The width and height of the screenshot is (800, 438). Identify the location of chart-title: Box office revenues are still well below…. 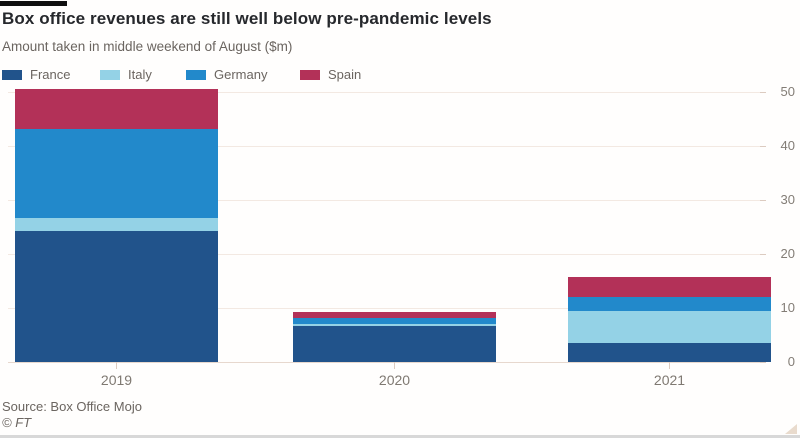
(247, 18).